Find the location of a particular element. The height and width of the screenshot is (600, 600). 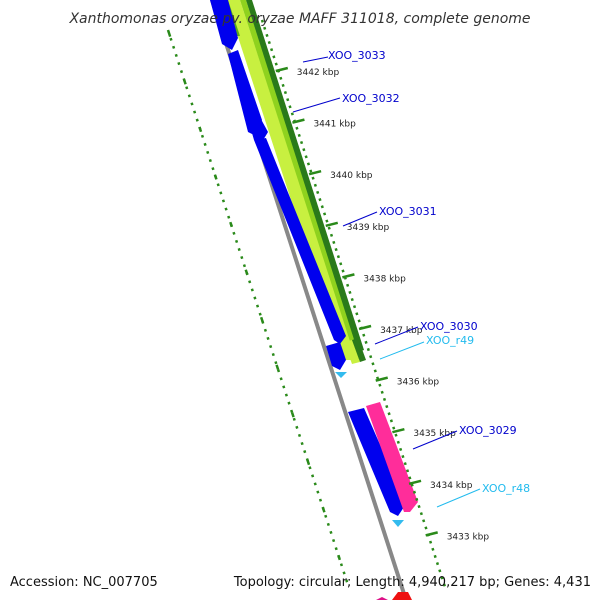

tick-label: 3441 kbp is located at coordinates (334, 125).